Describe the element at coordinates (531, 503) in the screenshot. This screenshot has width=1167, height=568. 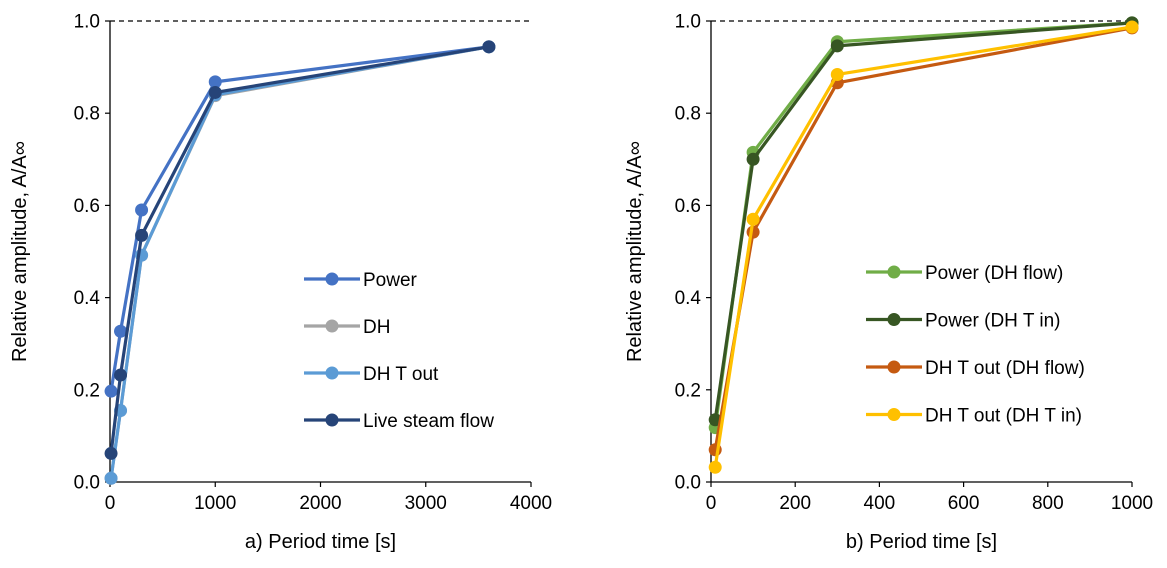
I see `x-tick-label: 4000` at that location.